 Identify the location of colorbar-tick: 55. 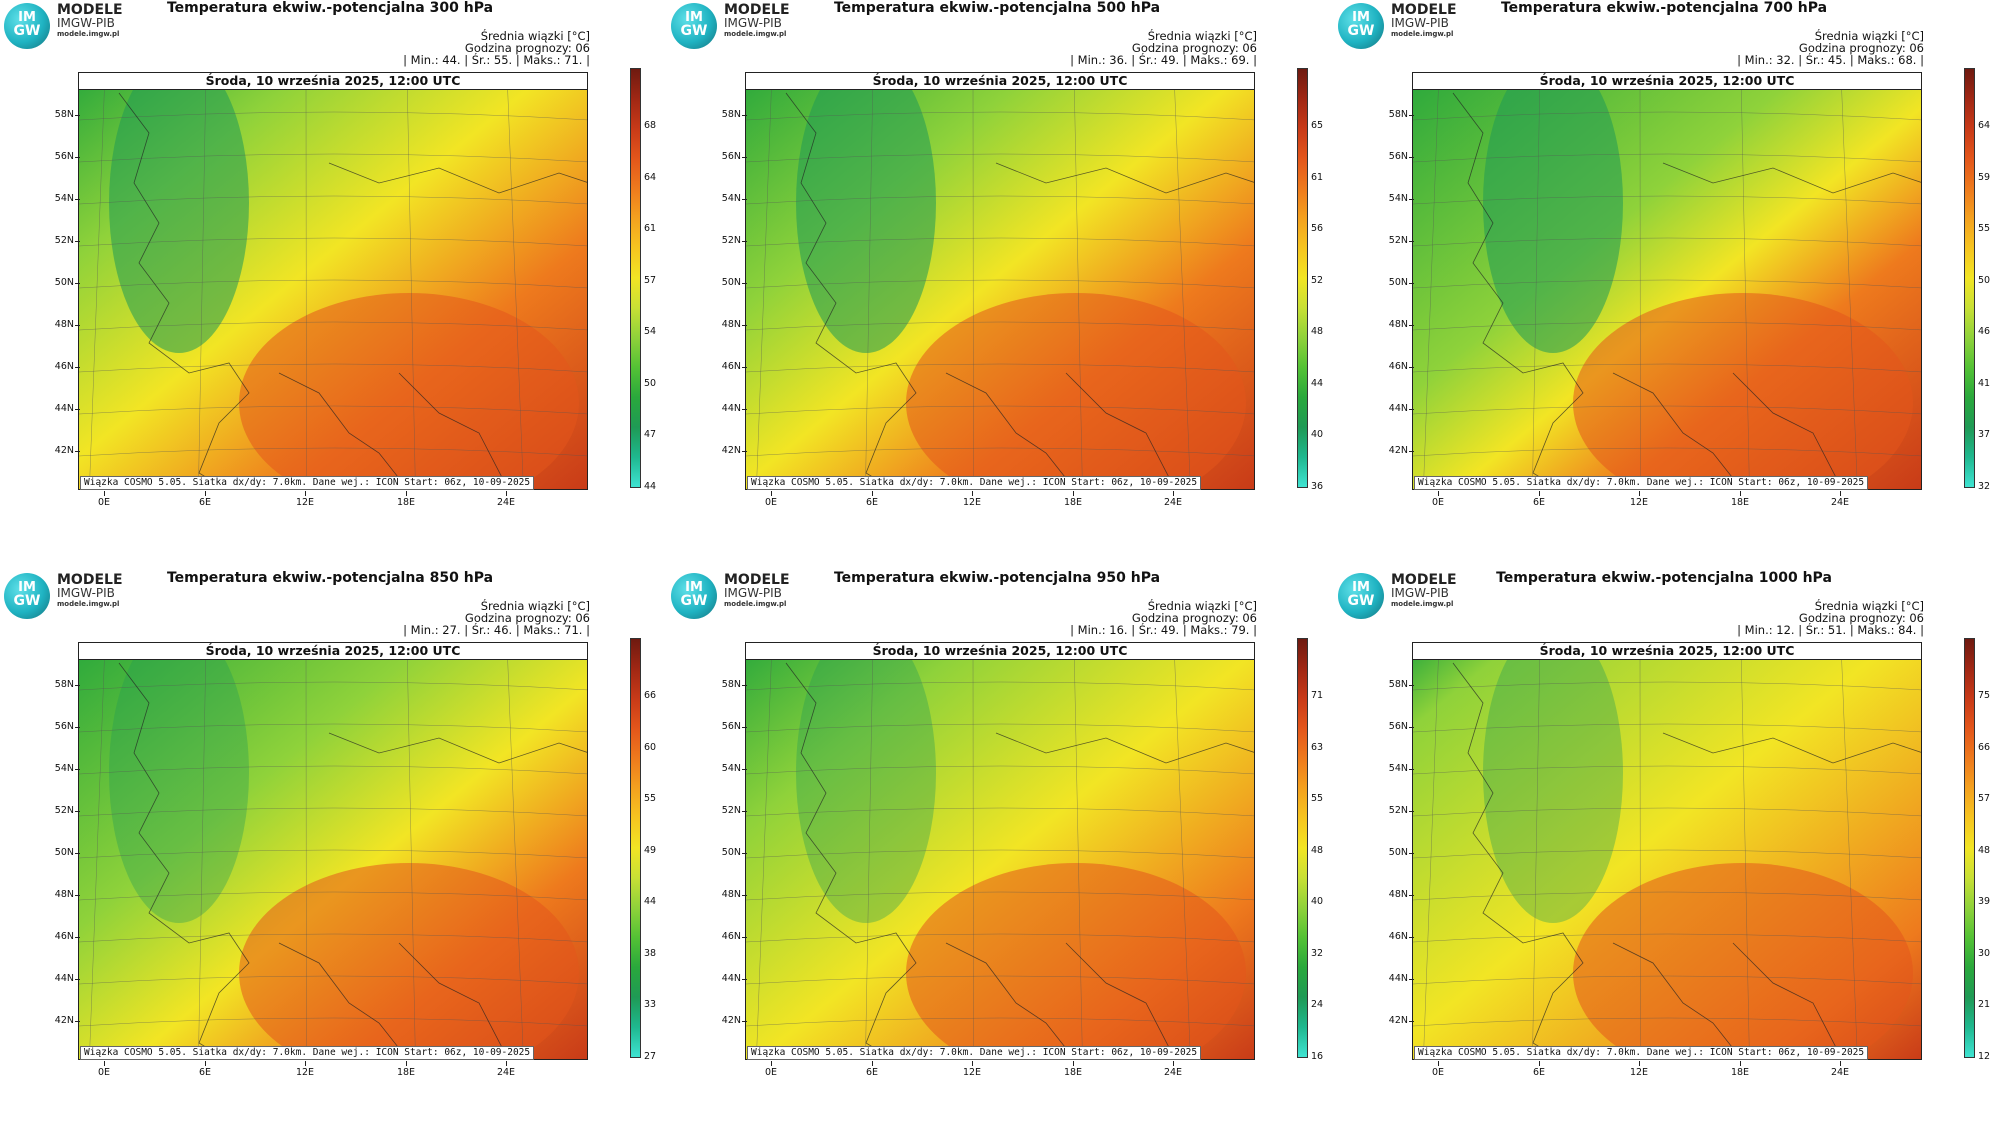
(1317, 798).